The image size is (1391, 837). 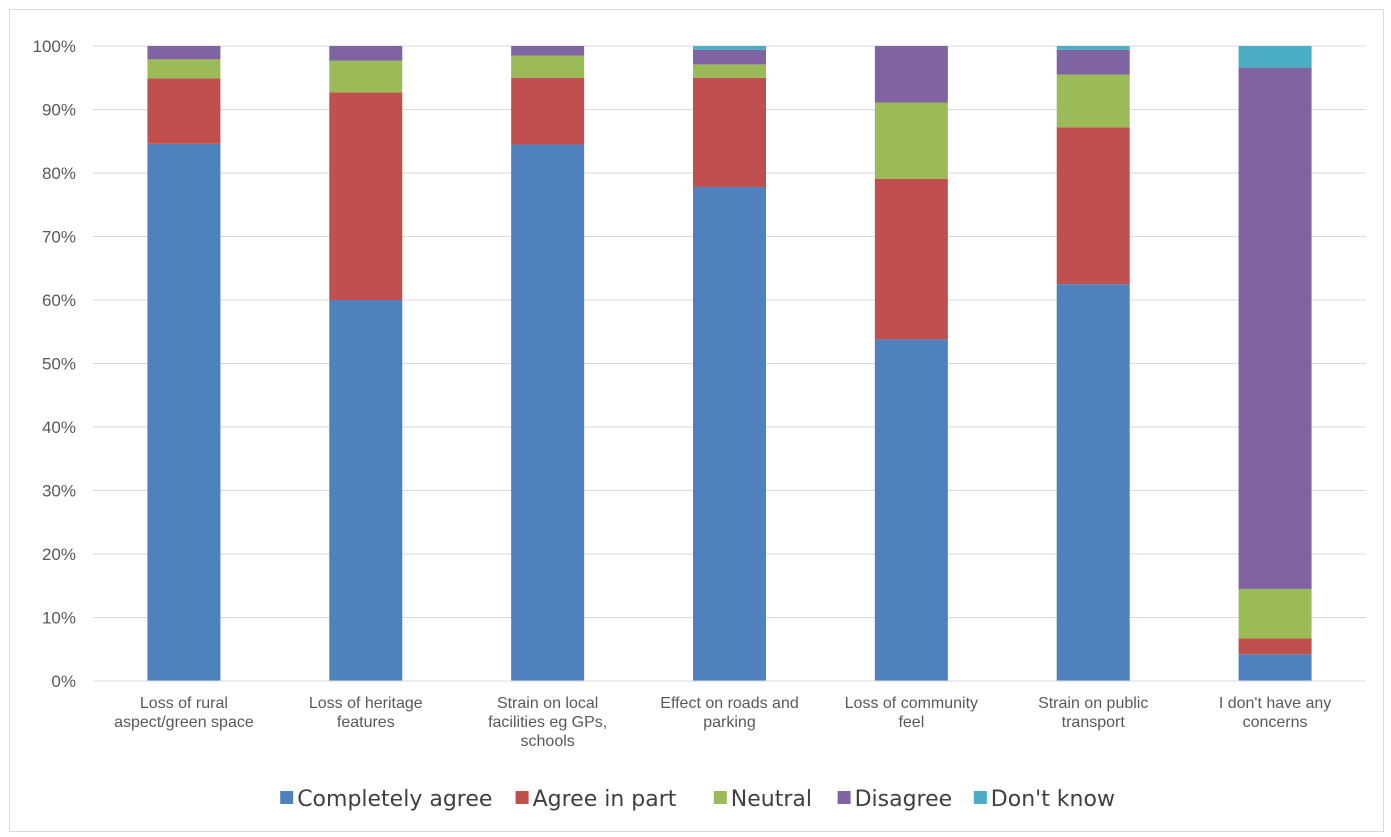 What do you see at coordinates (366, 722) in the screenshot?
I see `category-label: features` at bounding box center [366, 722].